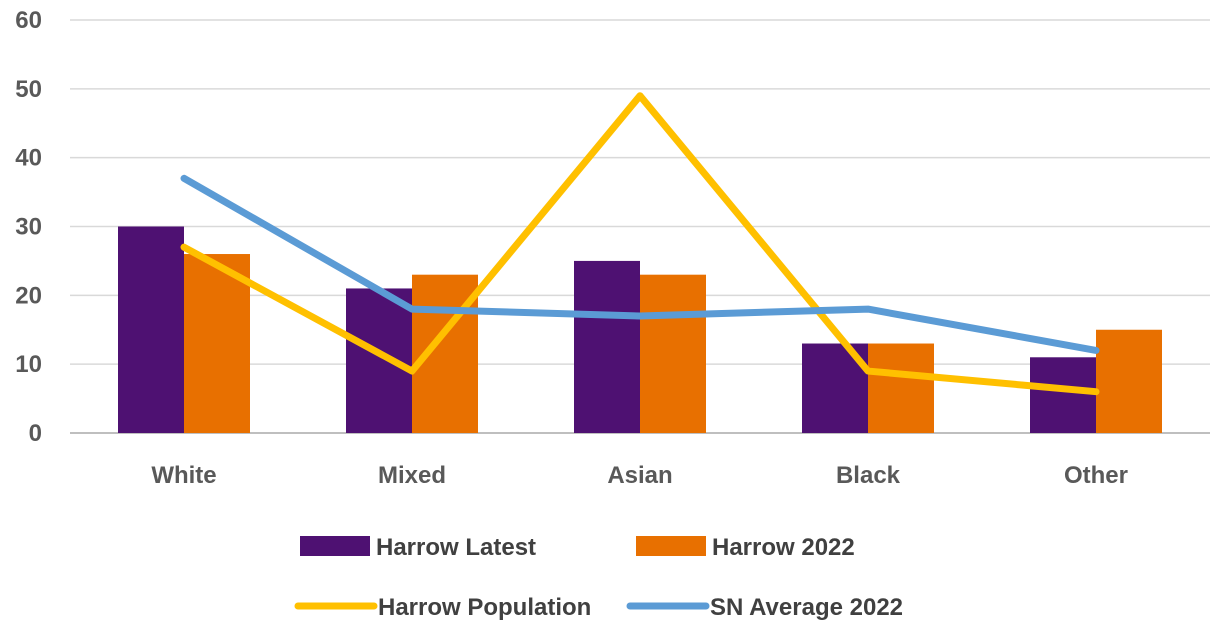 This screenshot has height=625, width=1213. I want to click on bar-harrow-latest-white, so click(151, 329).